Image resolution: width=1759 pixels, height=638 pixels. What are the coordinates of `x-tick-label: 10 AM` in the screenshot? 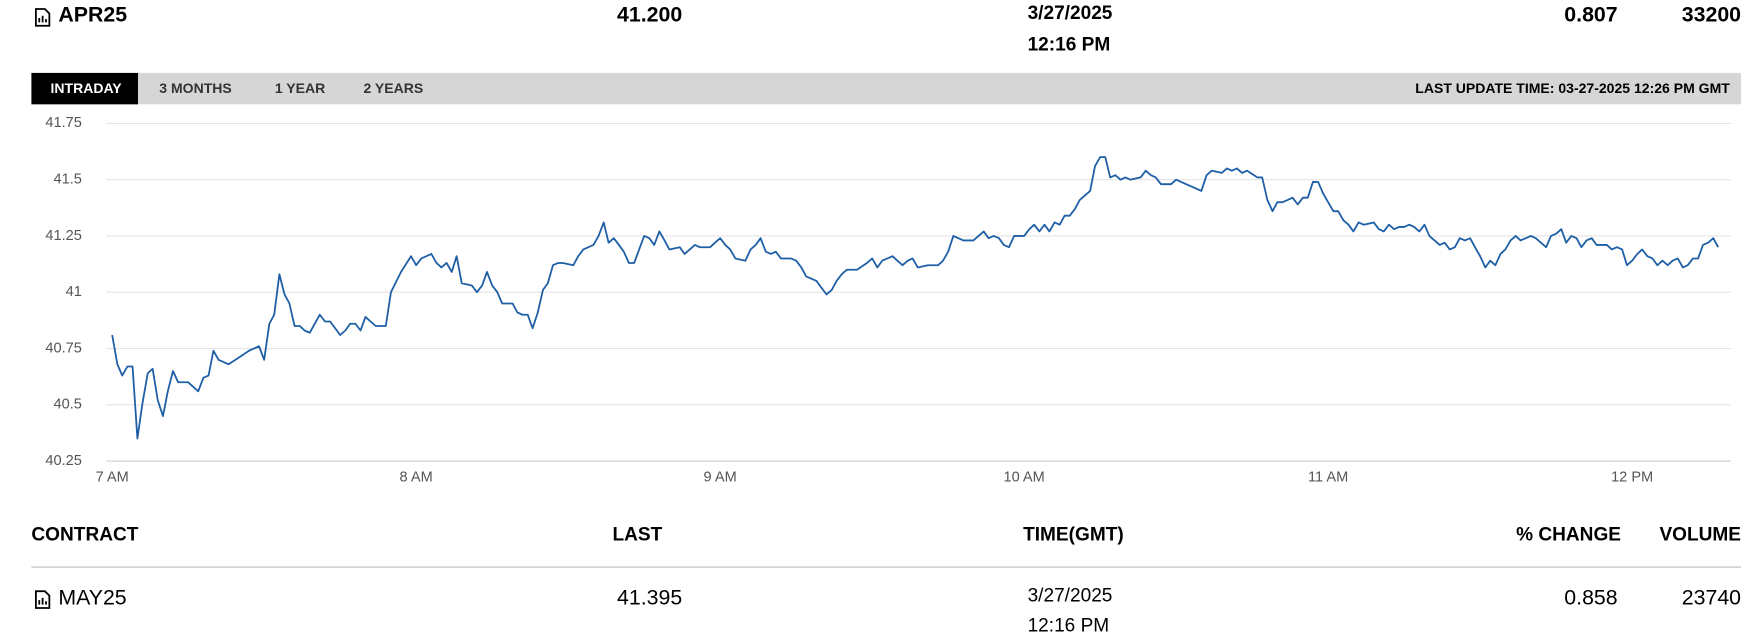 It's located at (1023, 478).